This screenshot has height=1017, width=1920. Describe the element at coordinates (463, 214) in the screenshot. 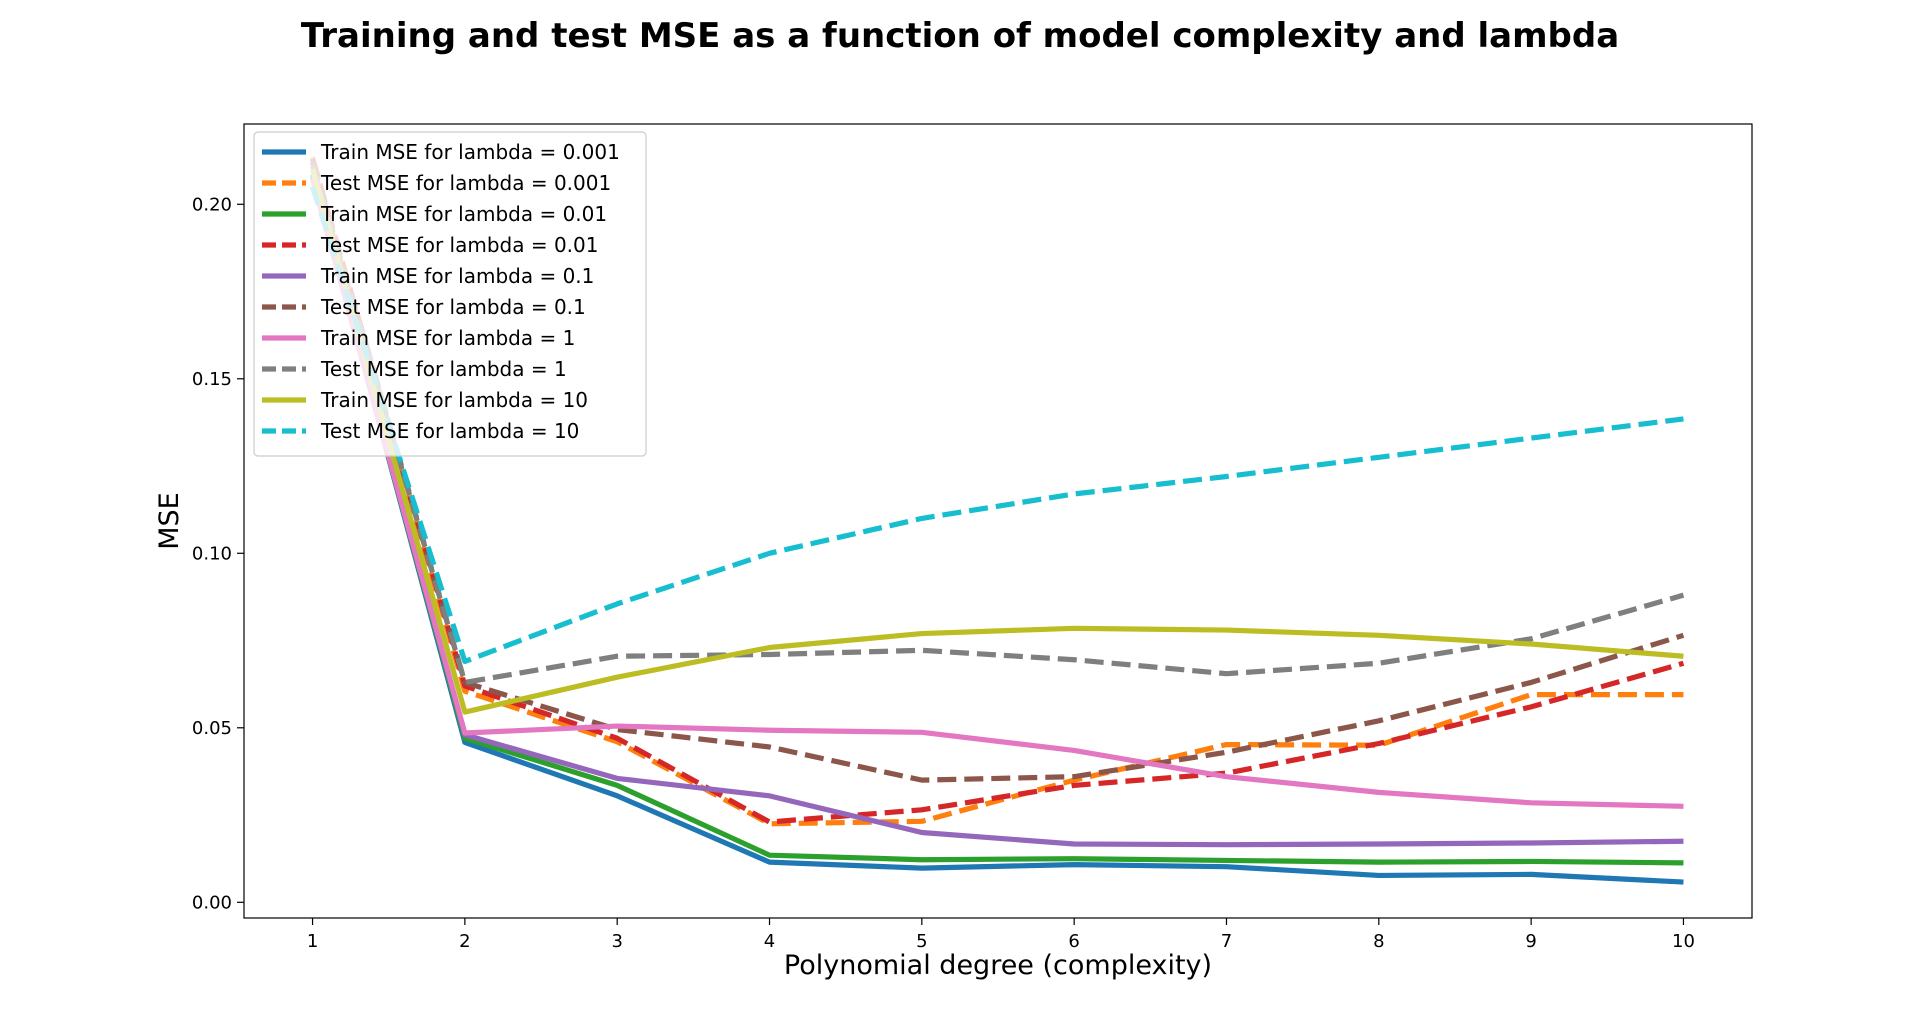

I see `legend-label: Train MSE for lambda = 0.01` at that location.